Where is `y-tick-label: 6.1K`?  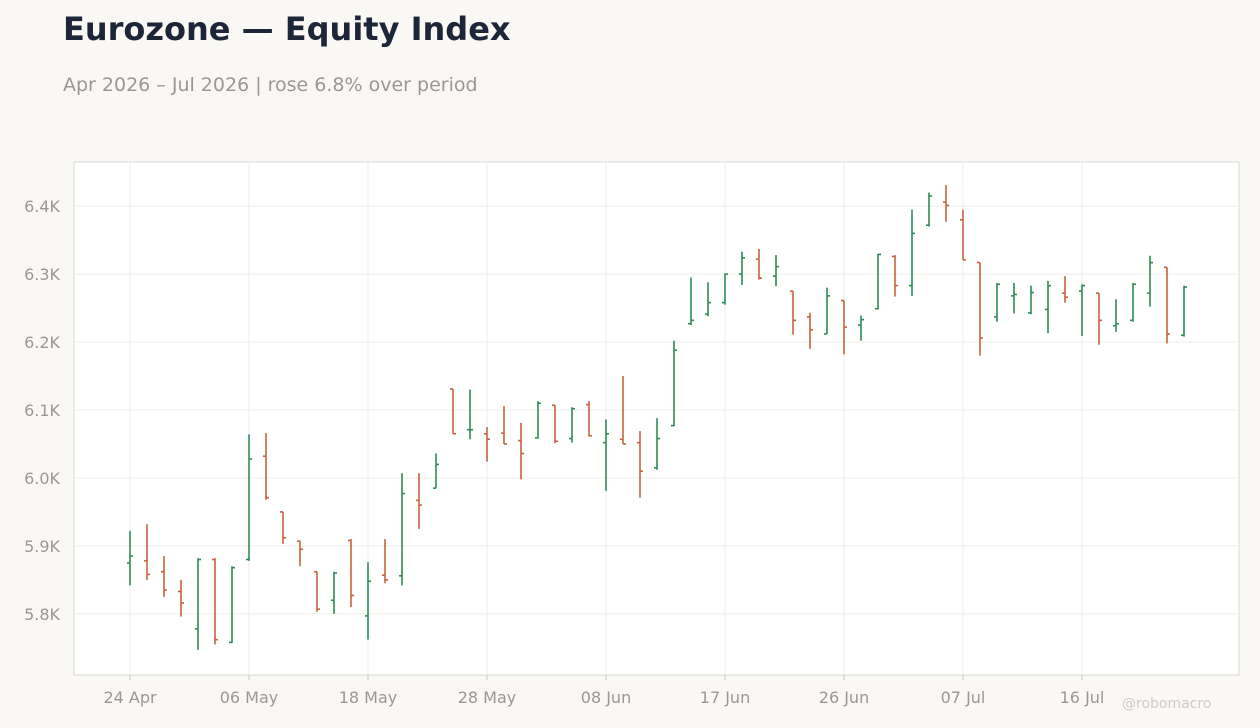
y-tick-label: 6.1K is located at coordinates (42, 410).